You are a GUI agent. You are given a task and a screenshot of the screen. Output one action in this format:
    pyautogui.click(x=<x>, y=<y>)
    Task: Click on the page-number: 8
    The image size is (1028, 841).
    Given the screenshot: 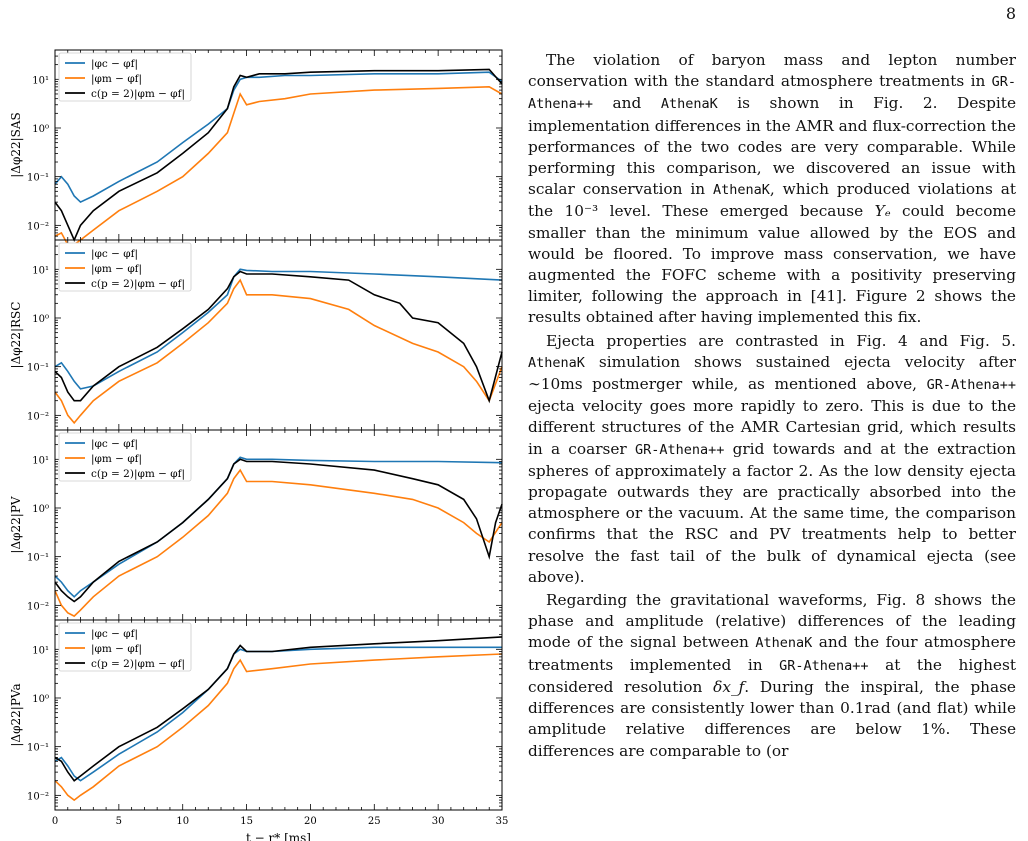 What is the action you would take?
    pyautogui.click(x=1010, y=13)
    